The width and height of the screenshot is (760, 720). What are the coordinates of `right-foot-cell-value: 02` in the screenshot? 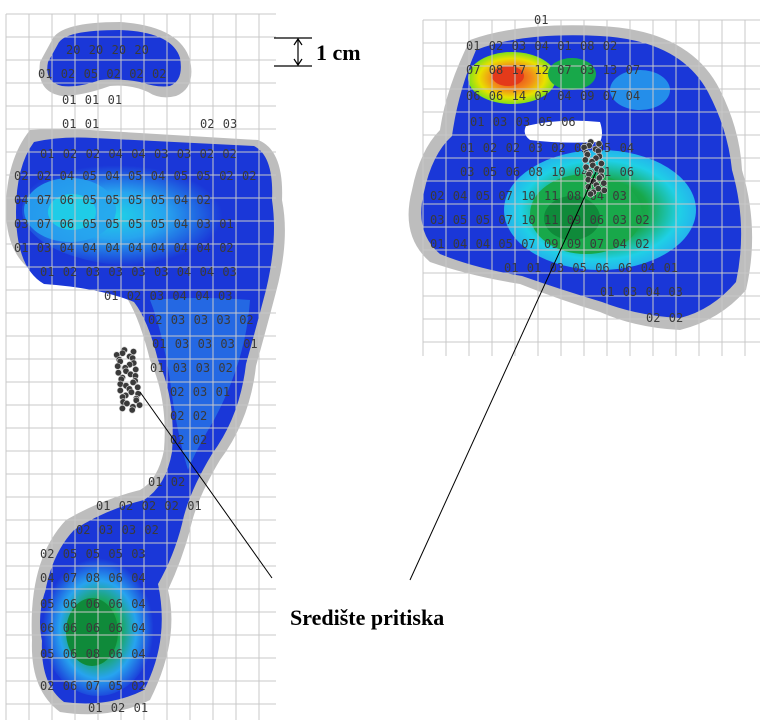 It's located at (642, 220).